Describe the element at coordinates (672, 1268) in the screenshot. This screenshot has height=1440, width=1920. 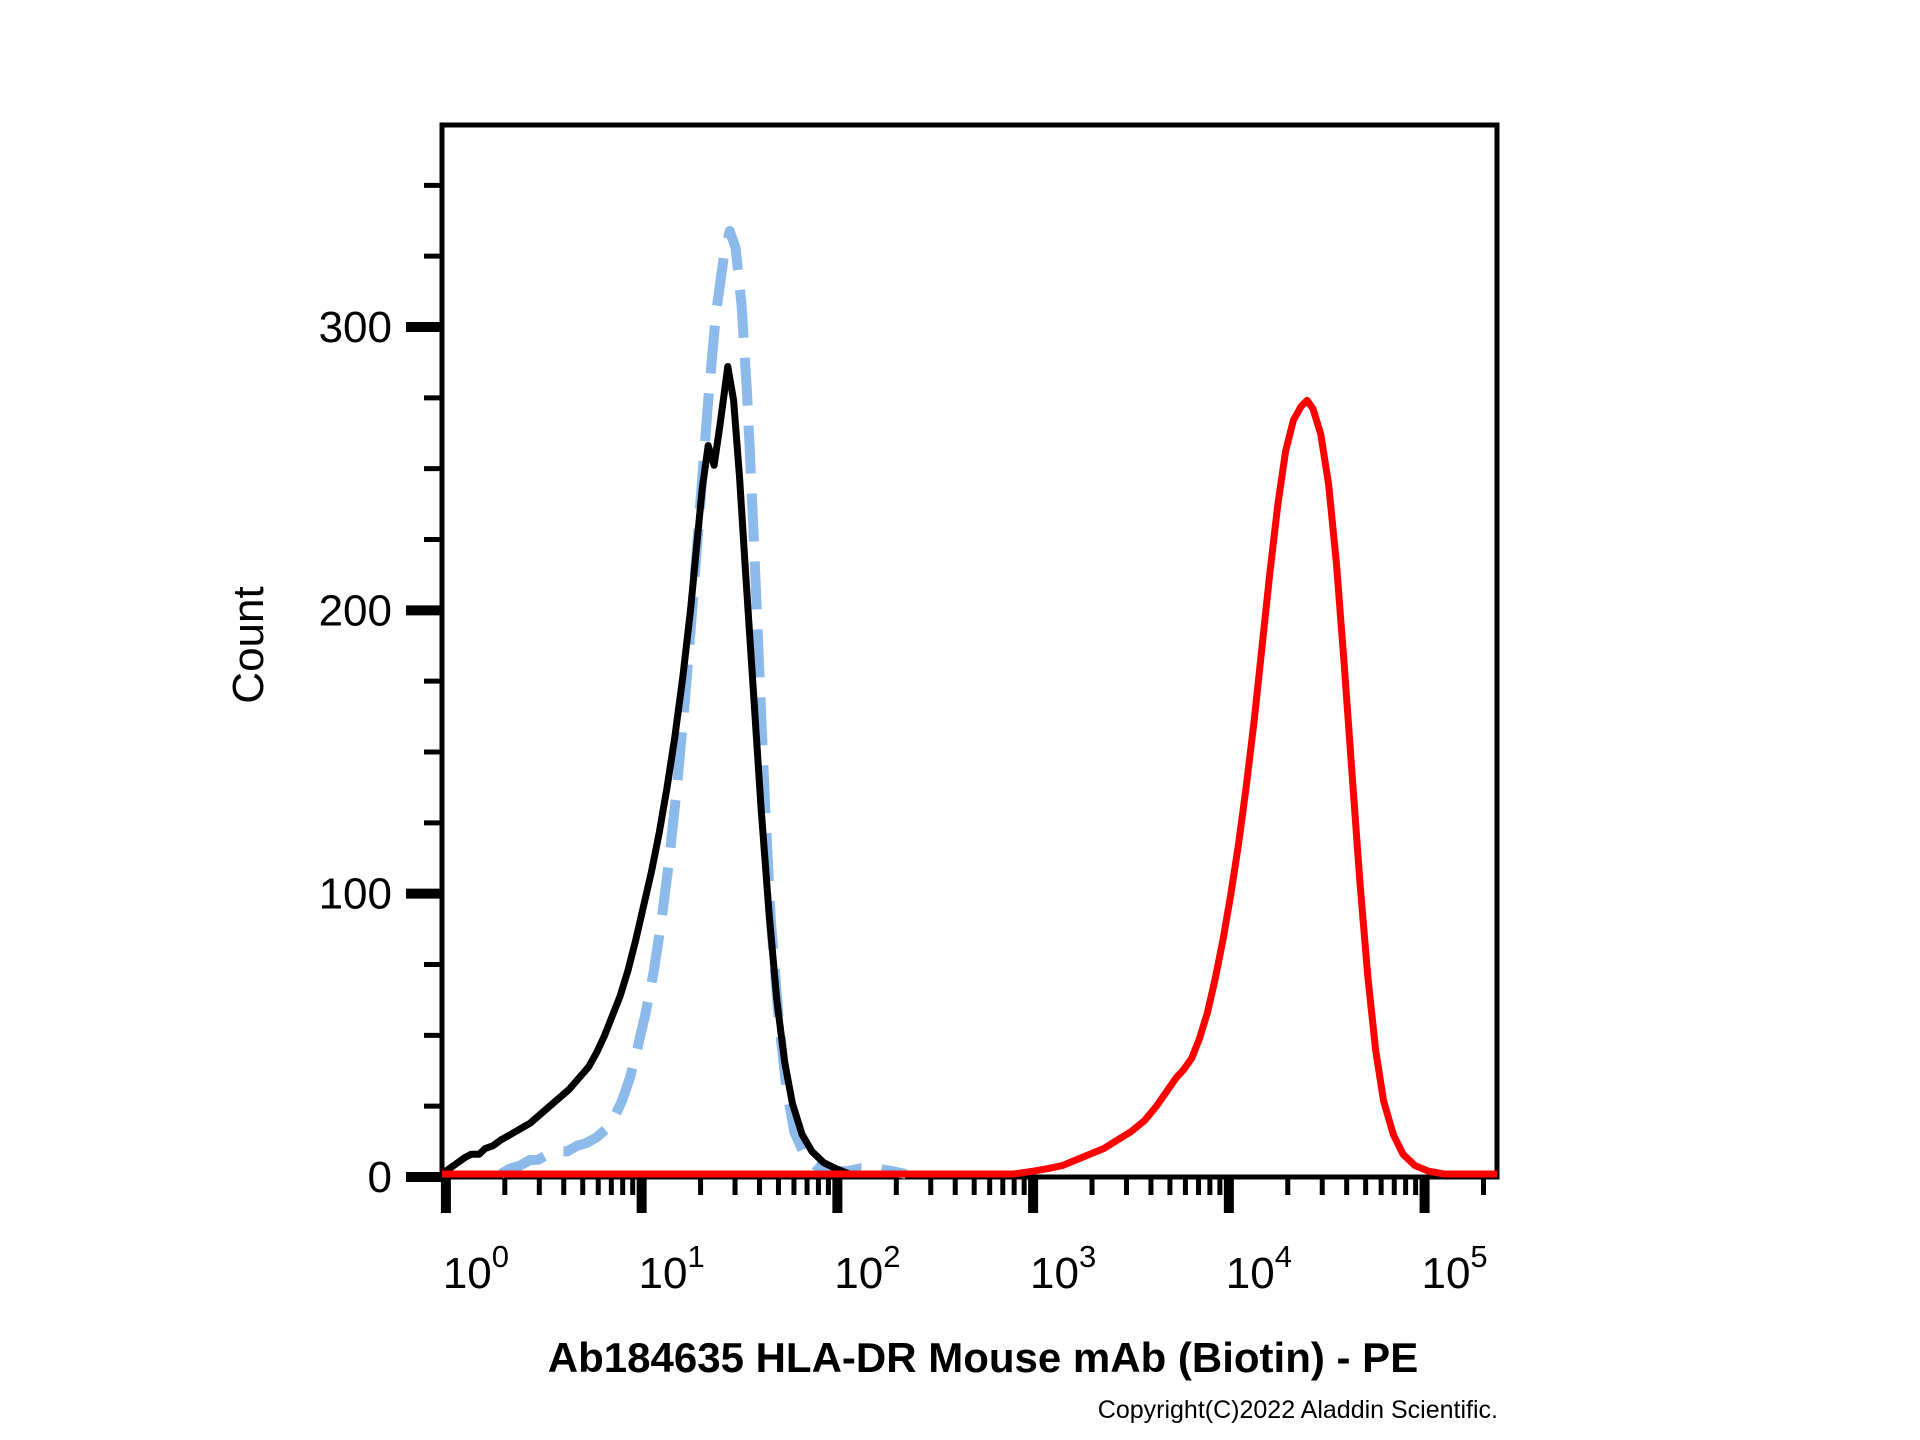
I see `x-axis-tick-label: 10¹` at that location.